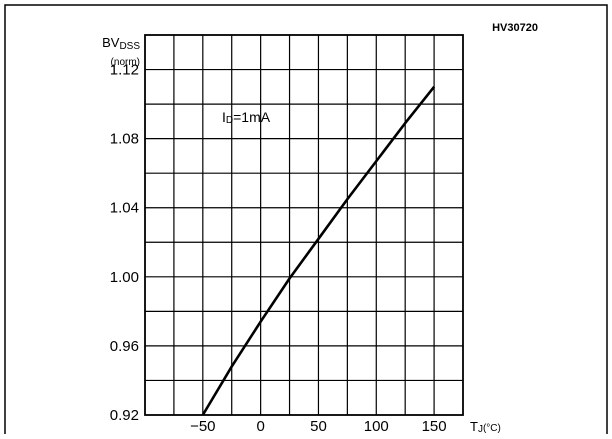 The height and width of the screenshot is (439, 612). I want to click on annotation-main: I, so click(224, 117).